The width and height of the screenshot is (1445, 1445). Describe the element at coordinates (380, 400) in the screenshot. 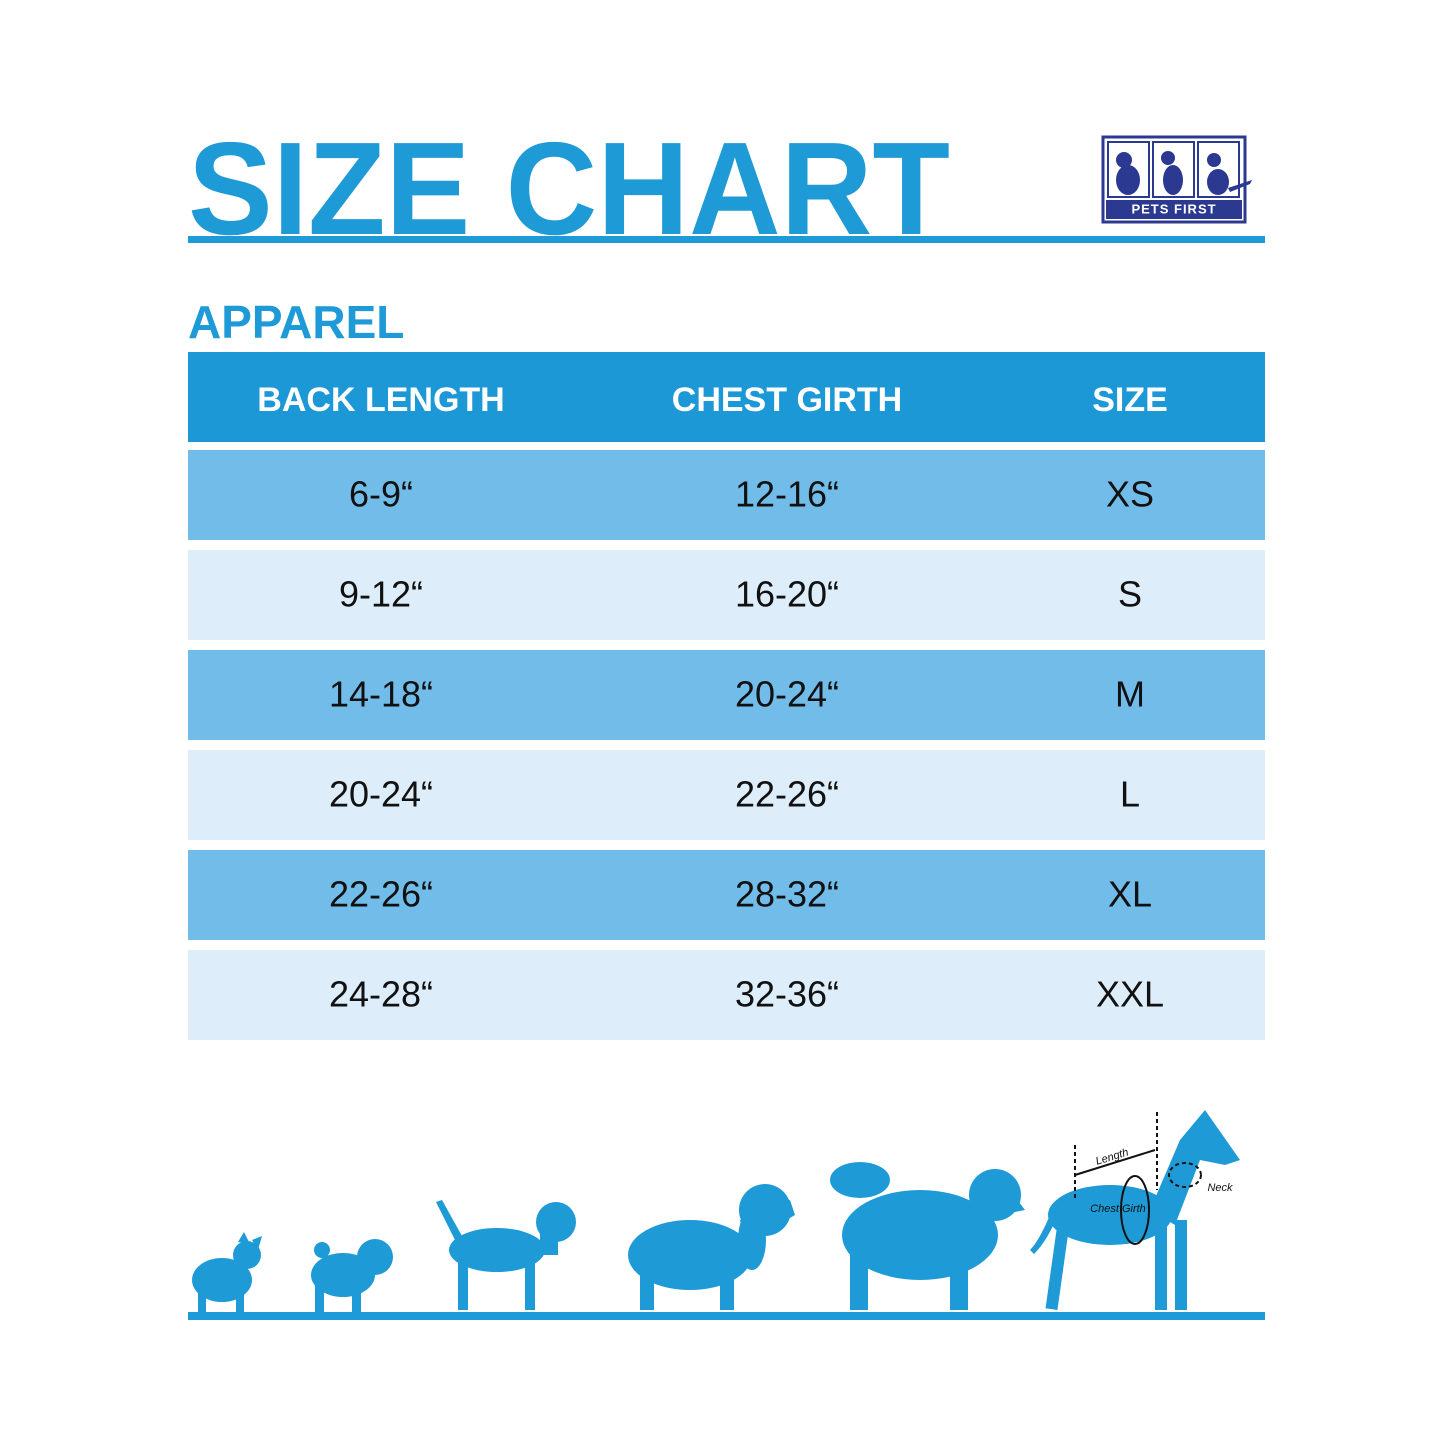

I see `column-header: BACK LENGTH` at that location.